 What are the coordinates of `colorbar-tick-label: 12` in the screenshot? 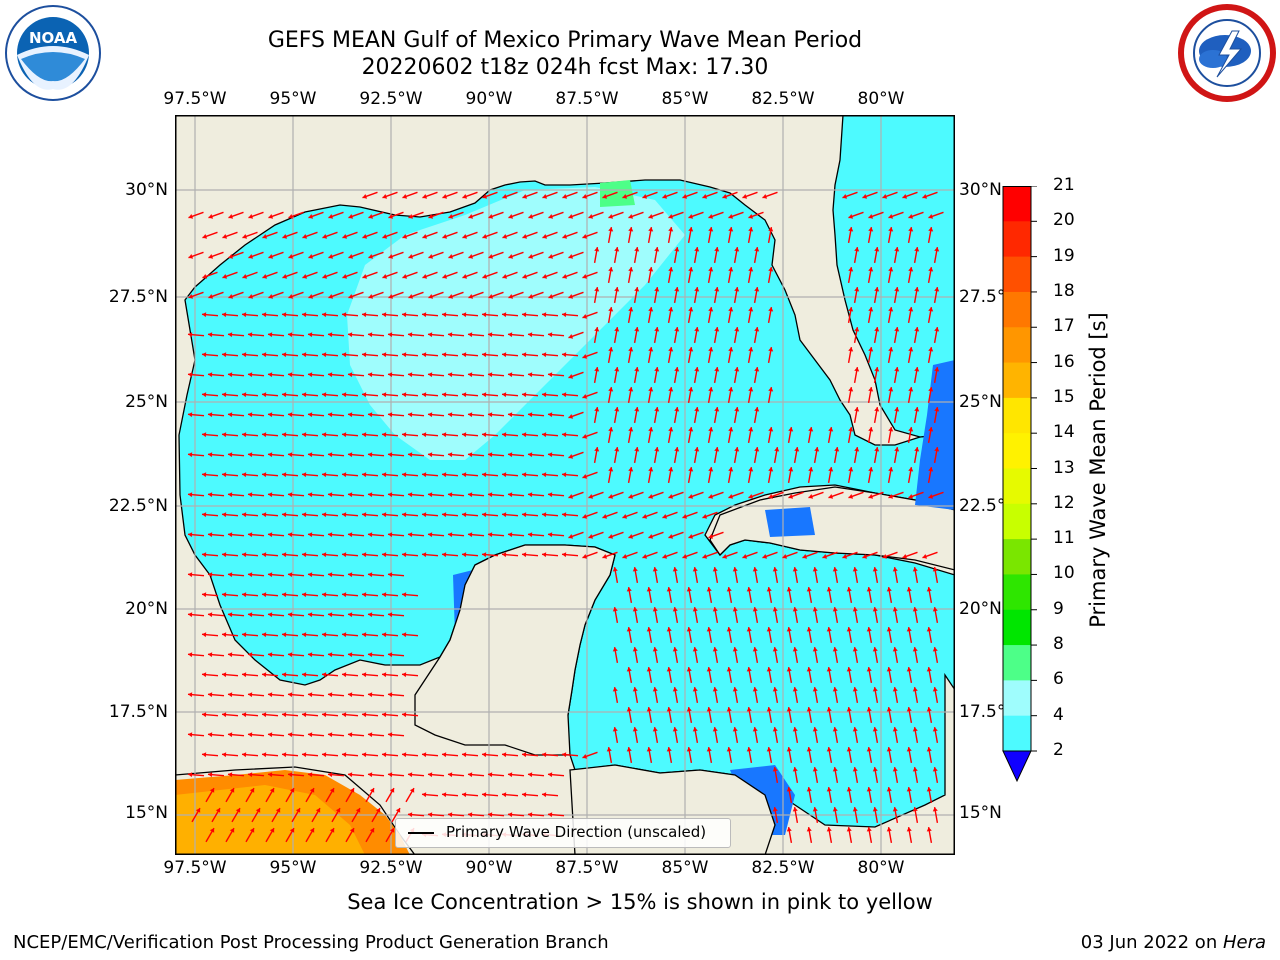 It's located at (1064, 502).